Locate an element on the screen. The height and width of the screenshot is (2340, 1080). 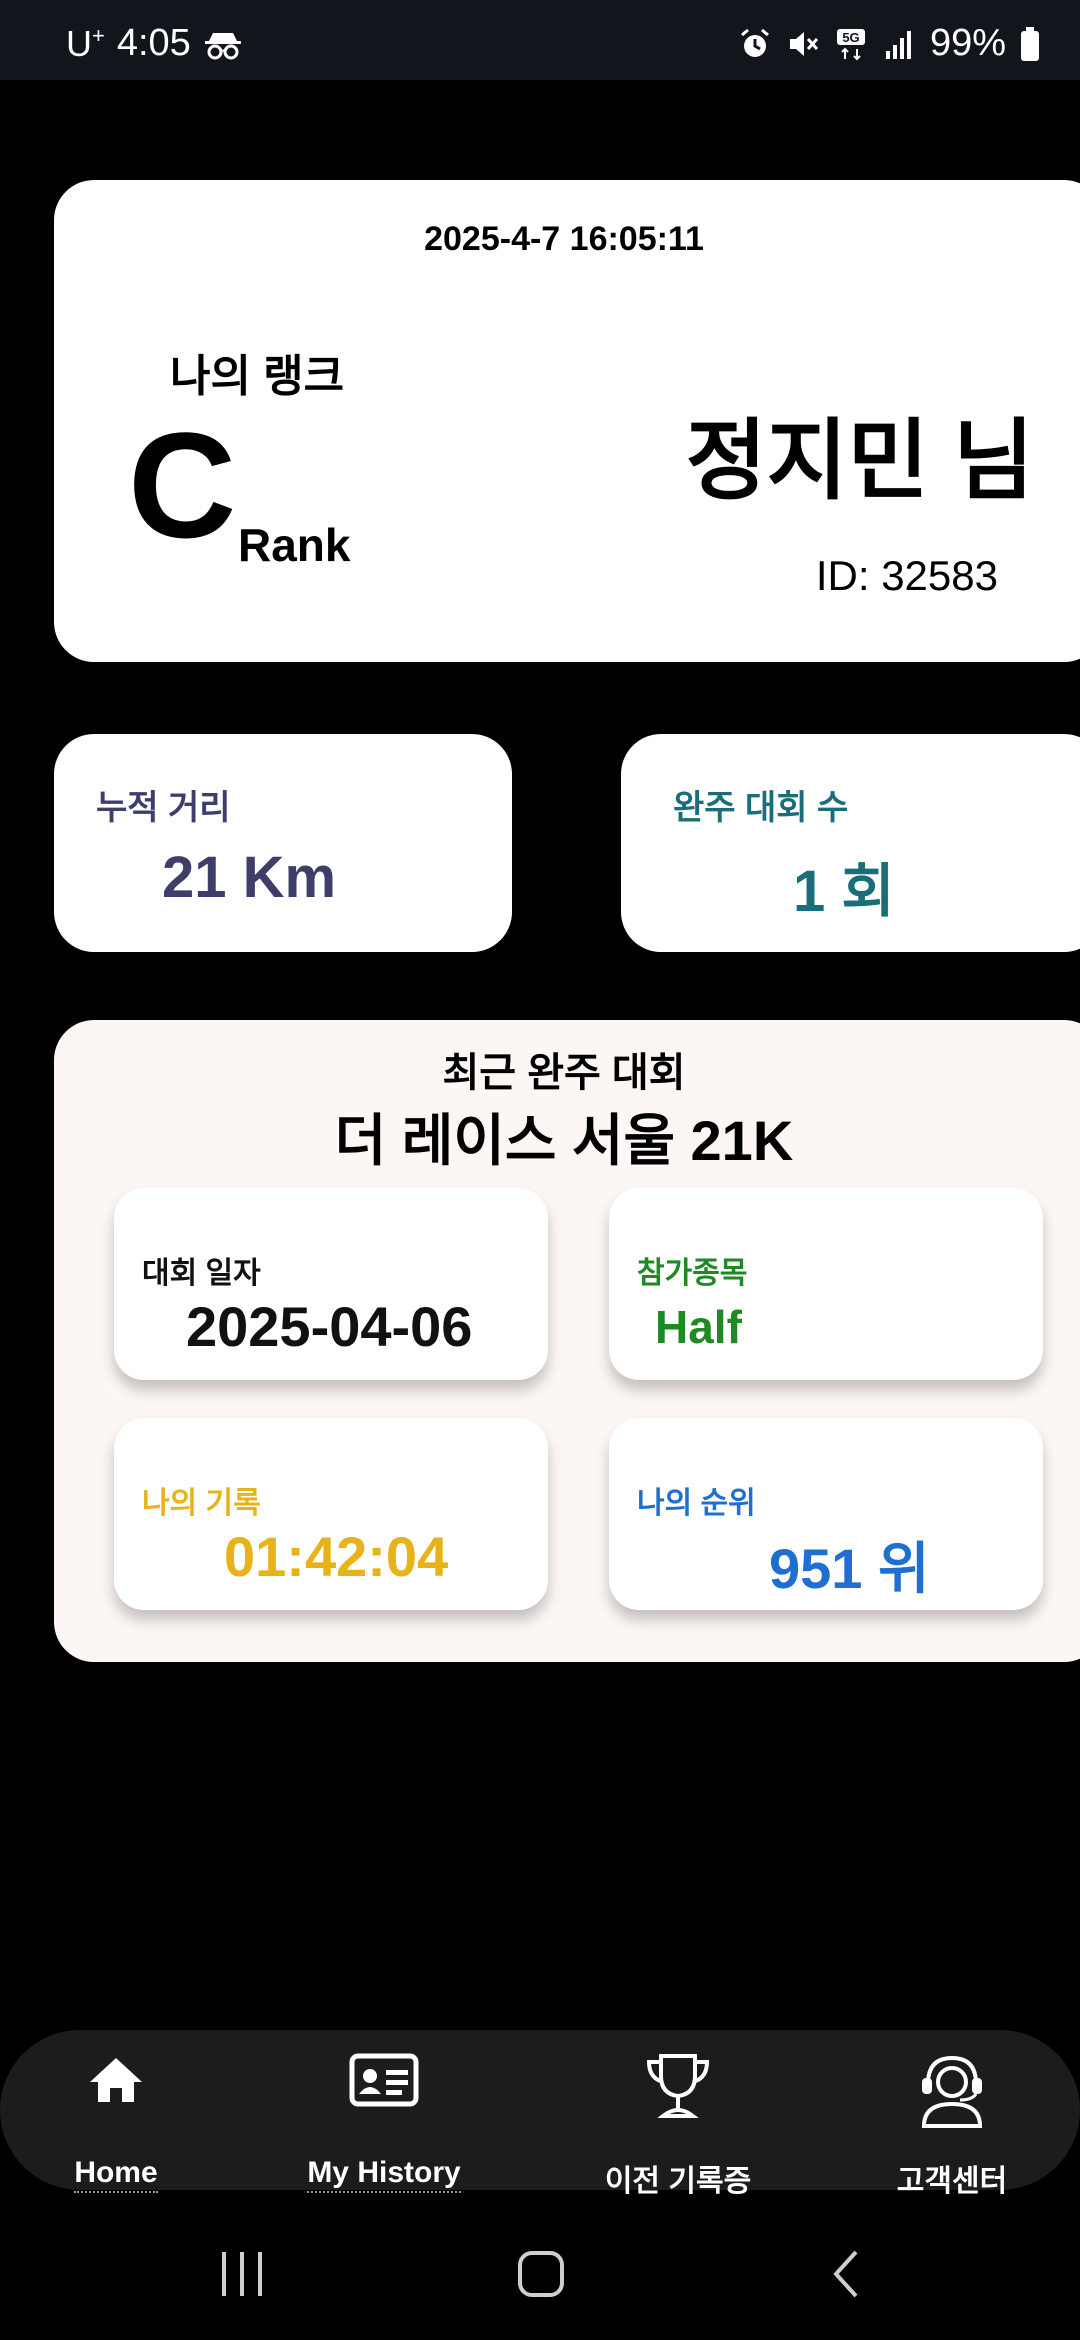
battery-percent: 99% is located at coordinates (967, 43).